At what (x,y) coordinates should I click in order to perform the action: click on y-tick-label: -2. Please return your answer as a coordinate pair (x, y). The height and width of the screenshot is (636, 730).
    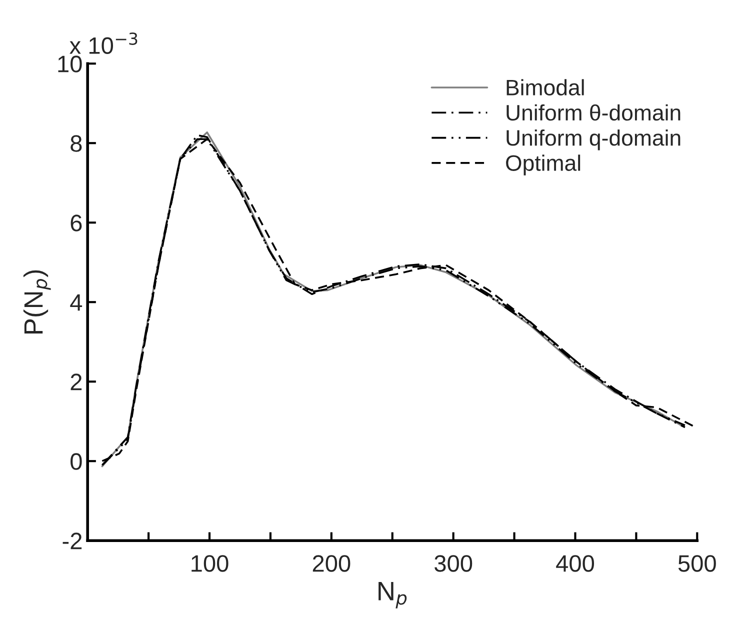
    Looking at the image, I should click on (72, 541).